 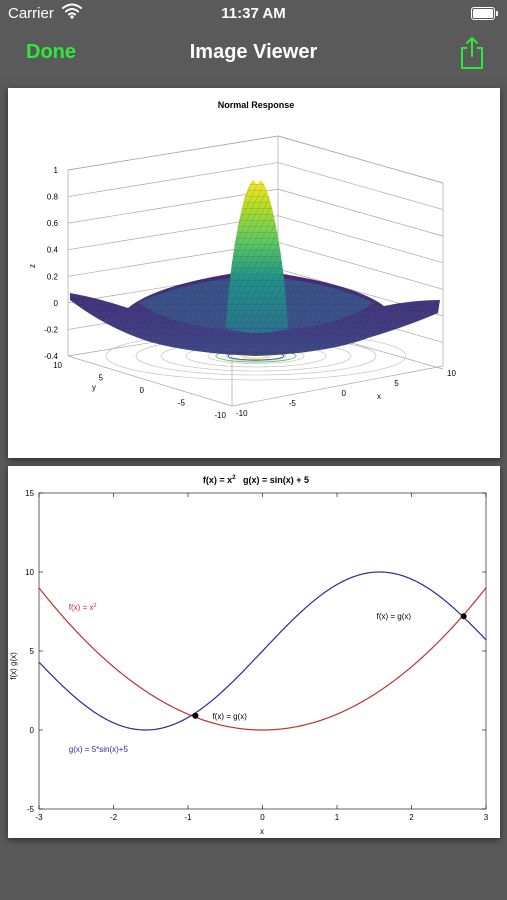 I want to click on navigation-bar: Done Image Viewer, so click(x=253, y=53).